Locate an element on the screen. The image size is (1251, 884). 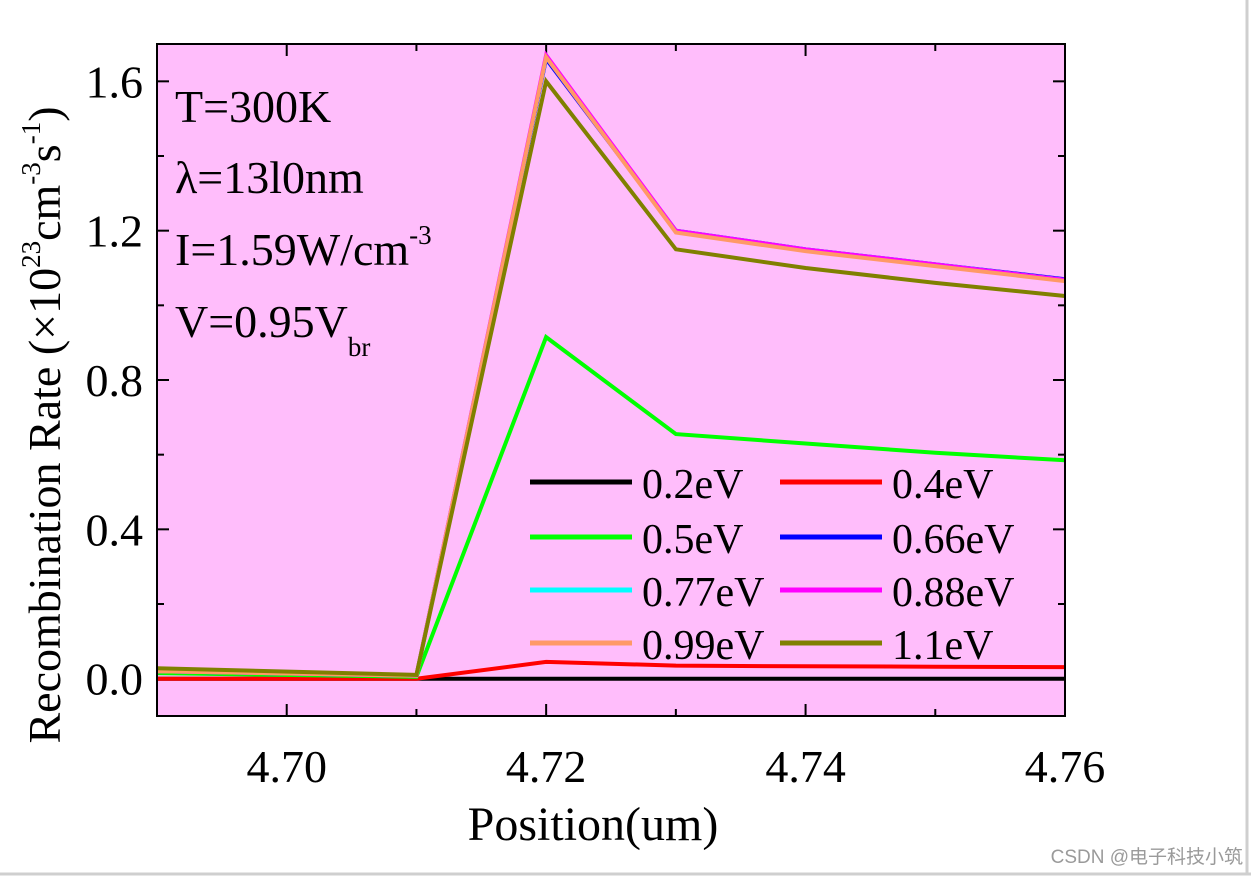
legend-label-0-77eV: 0.77eV is located at coordinates (703, 593).